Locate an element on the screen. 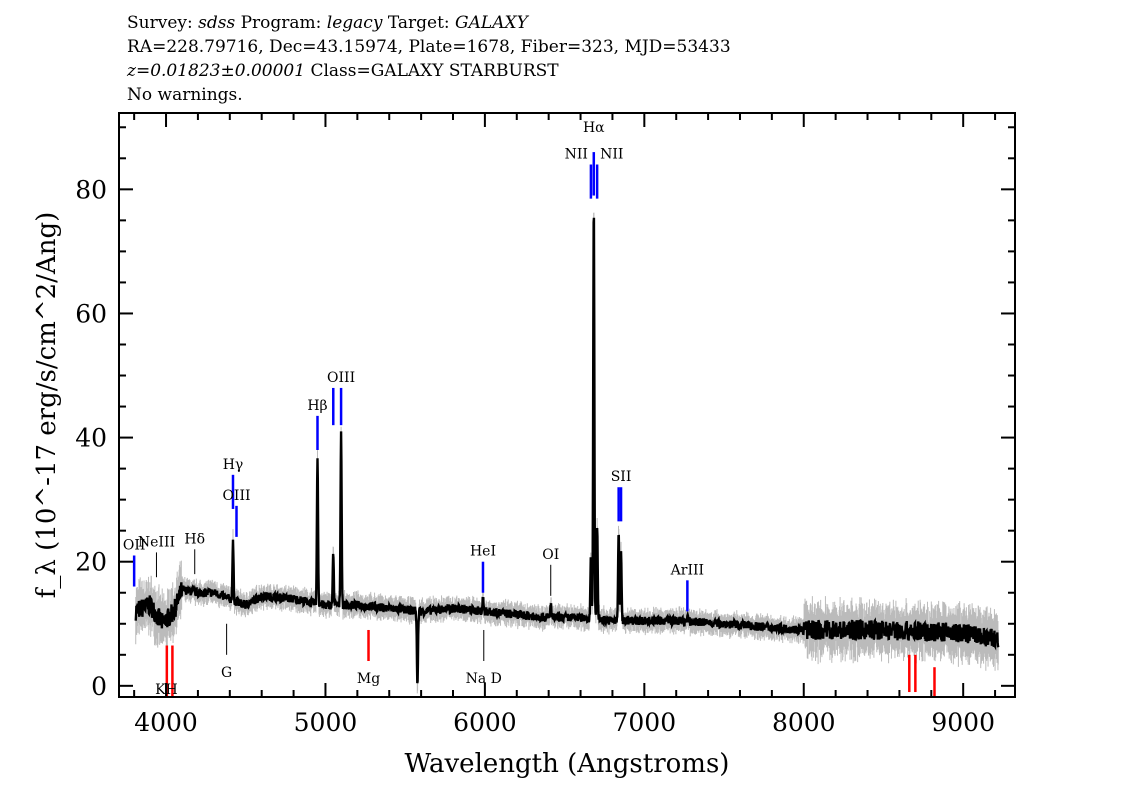 Image resolution: width=1134 pixels, height=810 pixels. line-label: HeI is located at coordinates (483, 552).